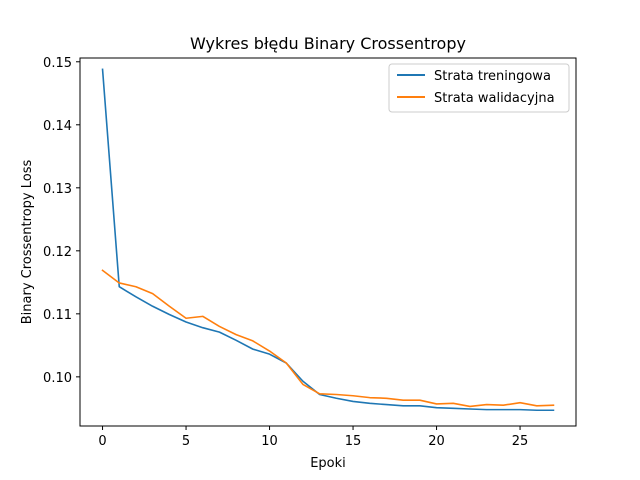 This screenshot has height=480, width=640. I want to click on x-tick-label: 20, so click(436, 441).